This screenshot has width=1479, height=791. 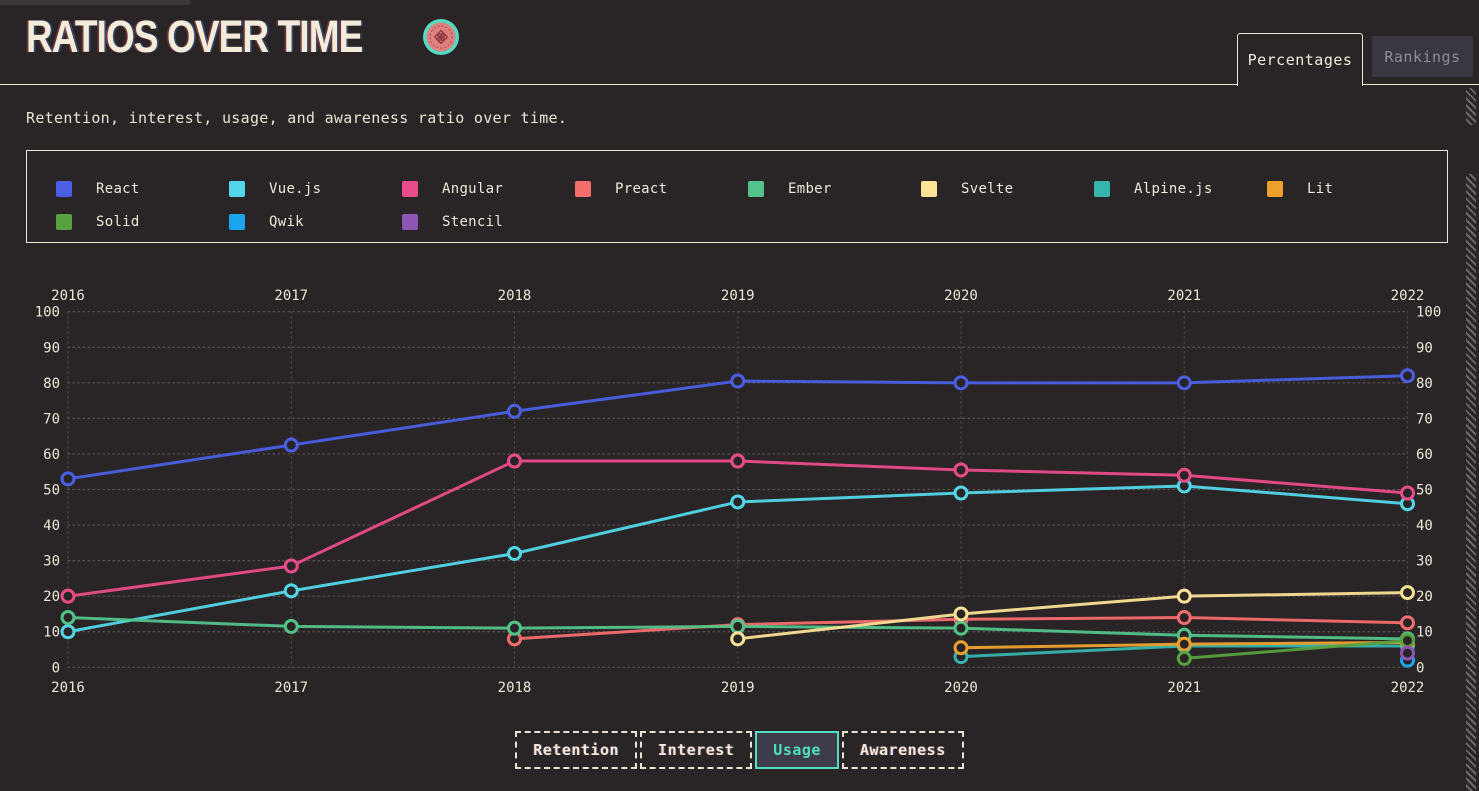 What do you see at coordinates (68, 296) in the screenshot?
I see `x-tick-top: 2016` at bounding box center [68, 296].